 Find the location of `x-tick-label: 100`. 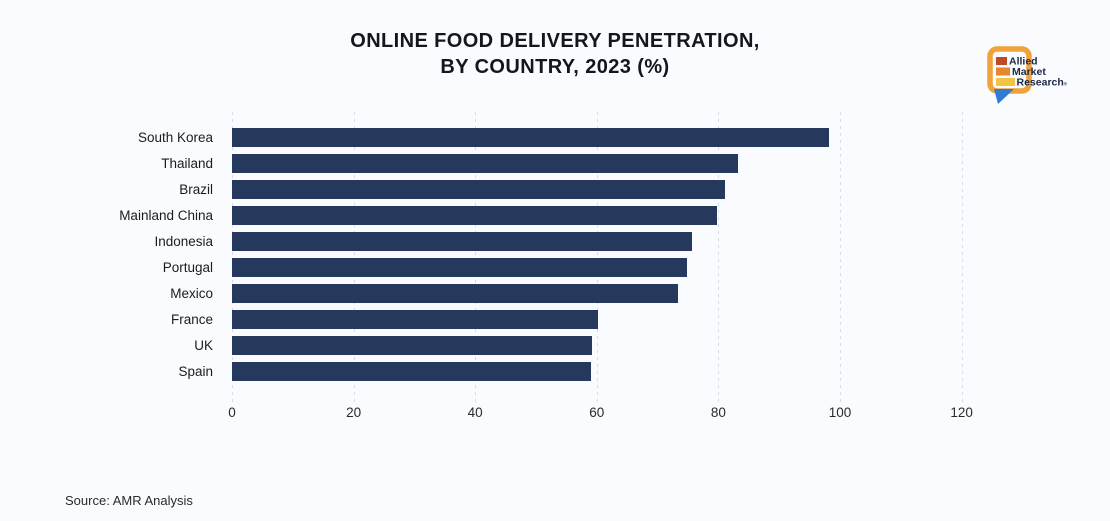

x-tick-label: 100 is located at coordinates (840, 412).